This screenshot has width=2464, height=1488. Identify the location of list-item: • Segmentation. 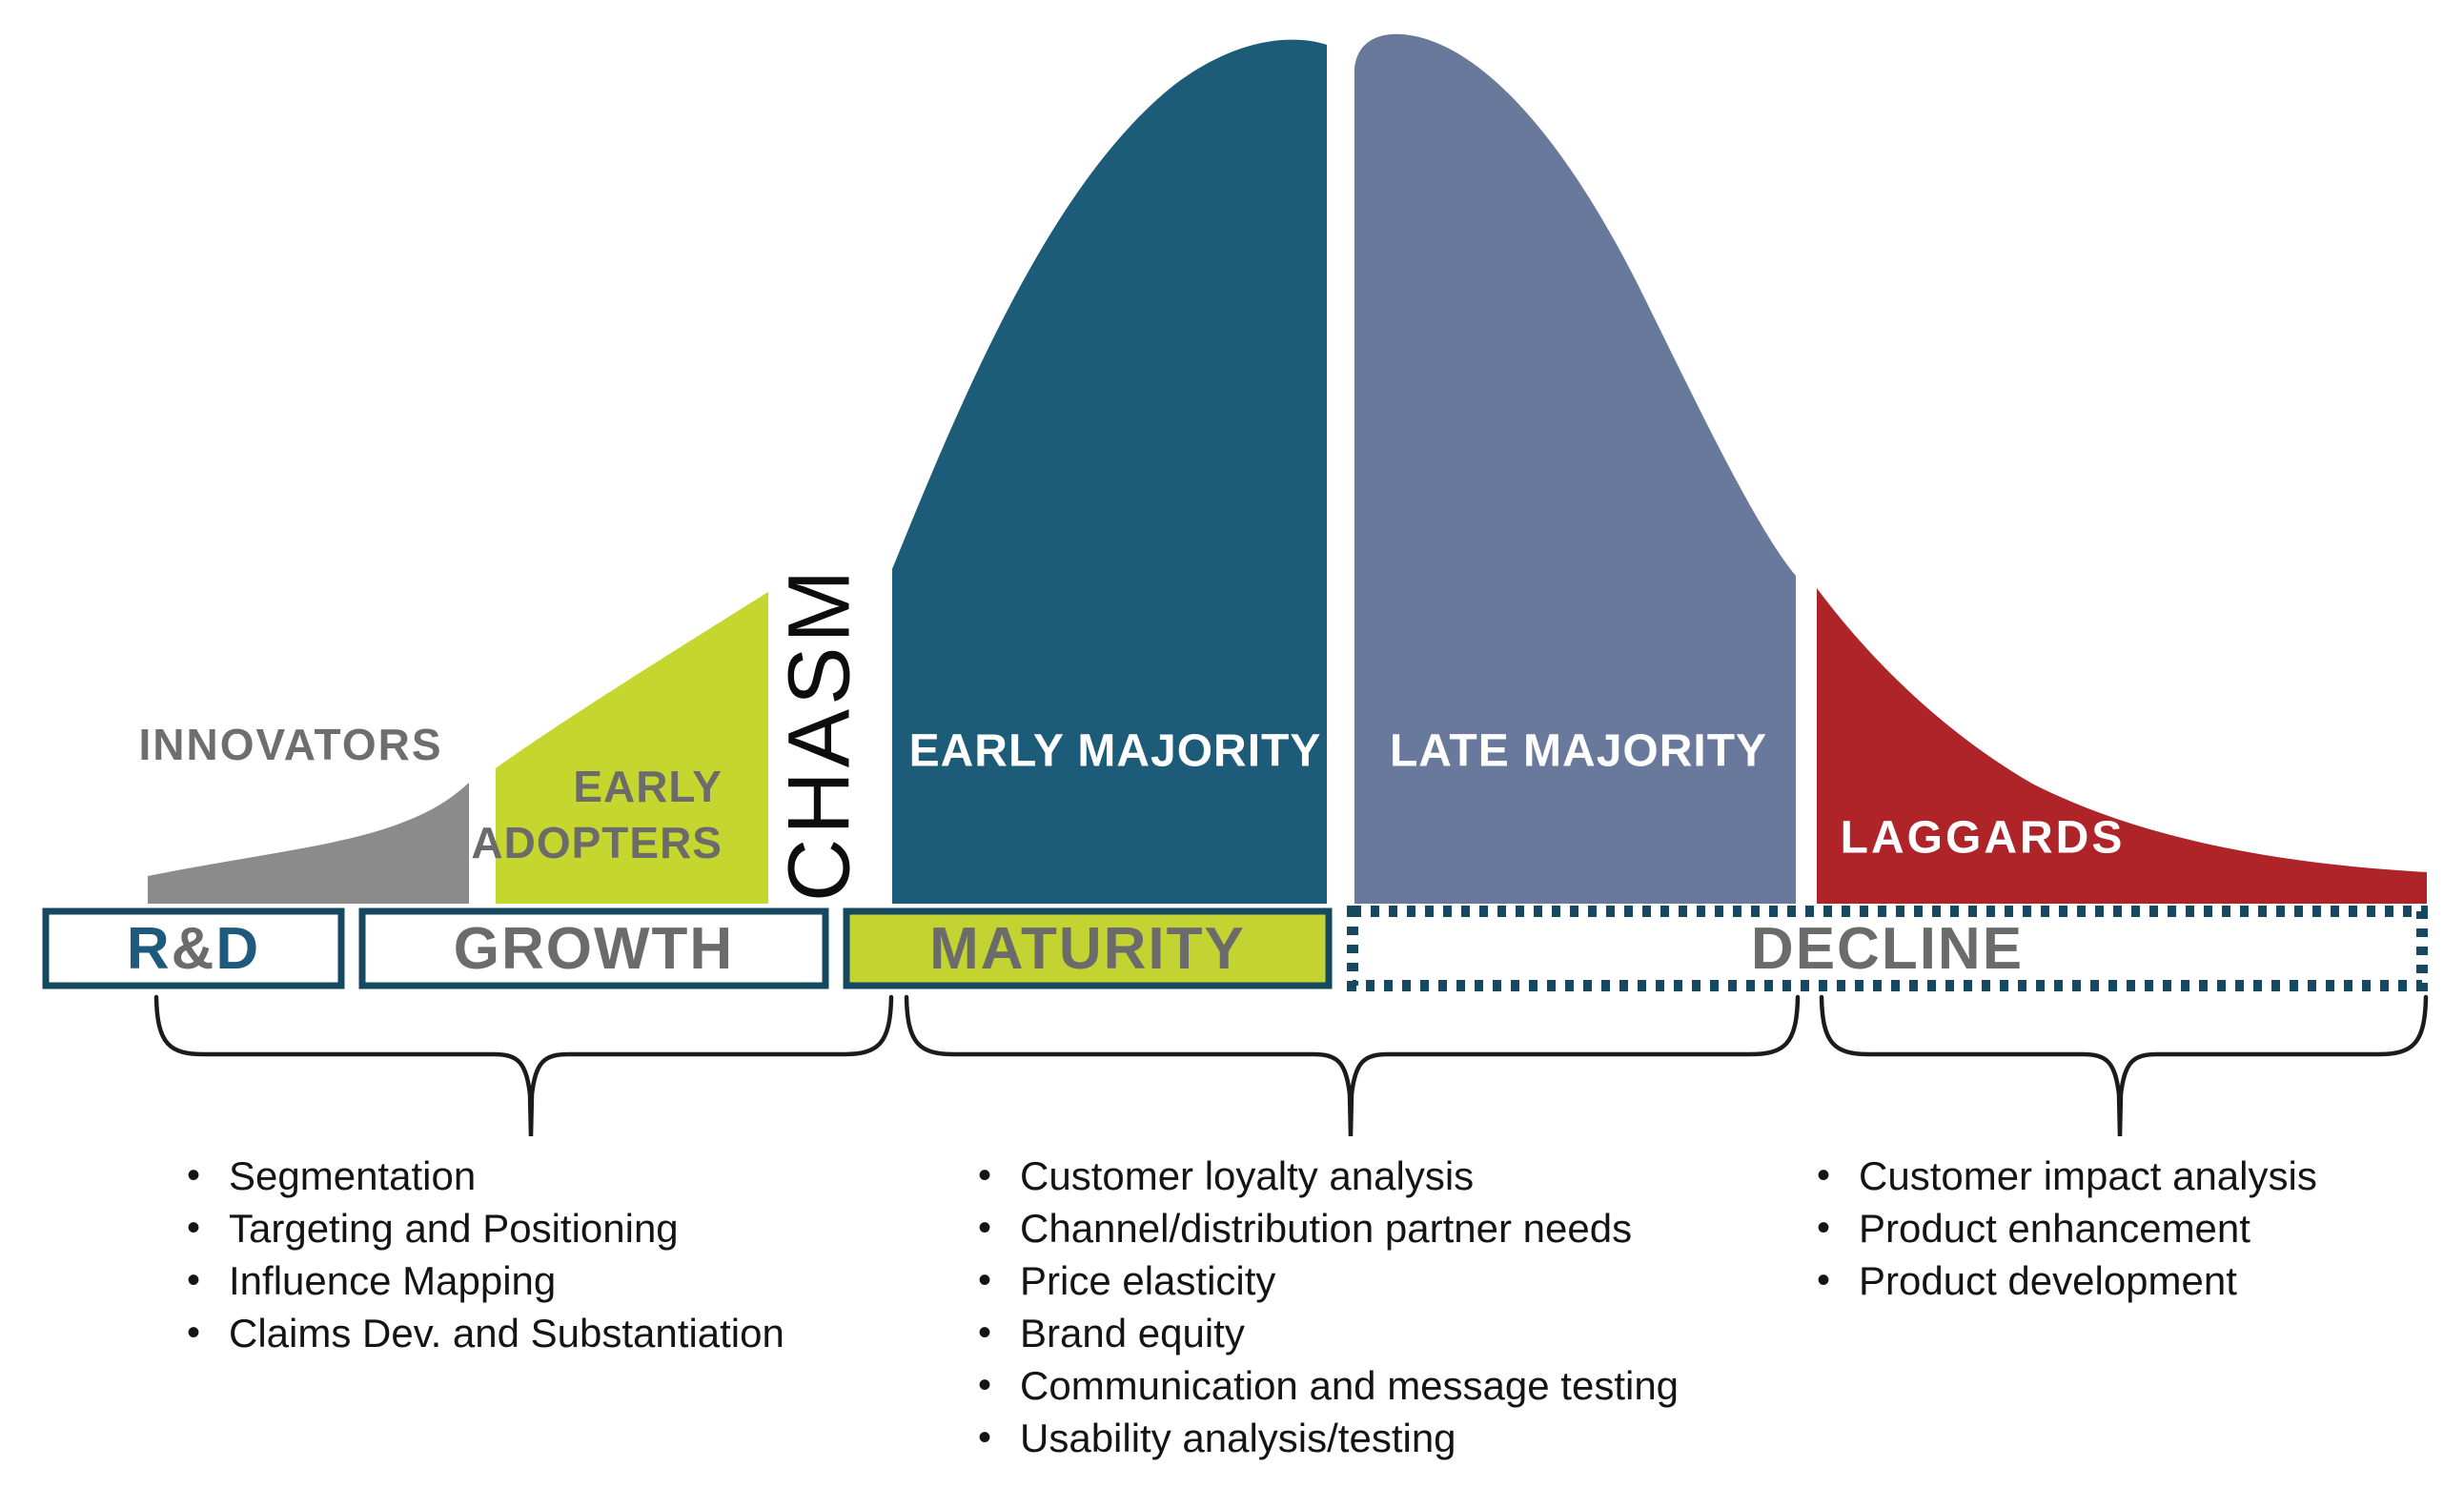
(485, 1176).